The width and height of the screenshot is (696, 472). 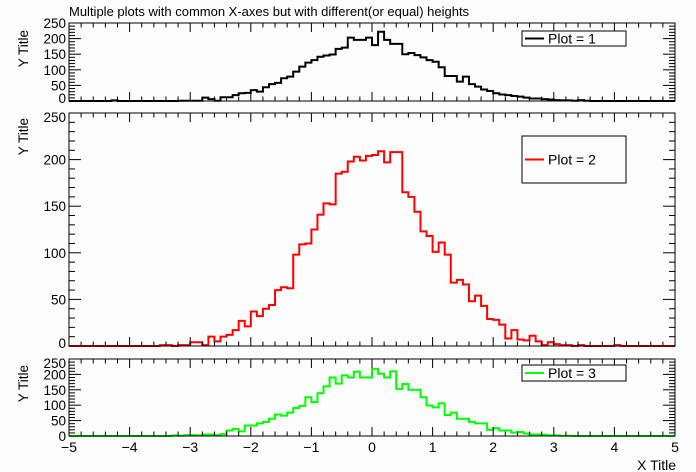 I want to click on x-tick-label: 1, so click(x=433, y=447).